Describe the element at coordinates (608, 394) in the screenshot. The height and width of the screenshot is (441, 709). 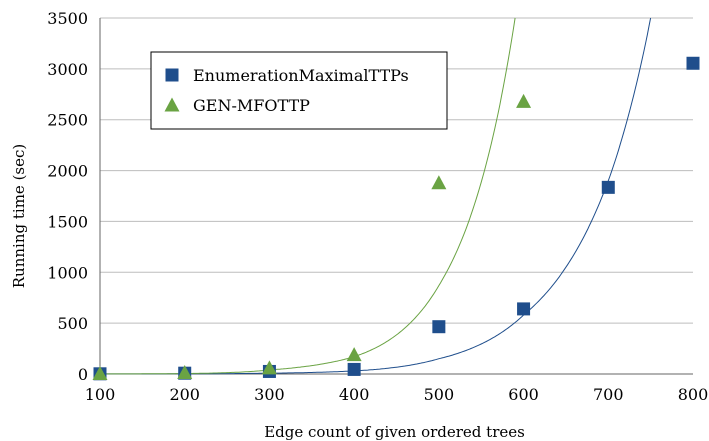
I see `x-tick-label: 700` at that location.